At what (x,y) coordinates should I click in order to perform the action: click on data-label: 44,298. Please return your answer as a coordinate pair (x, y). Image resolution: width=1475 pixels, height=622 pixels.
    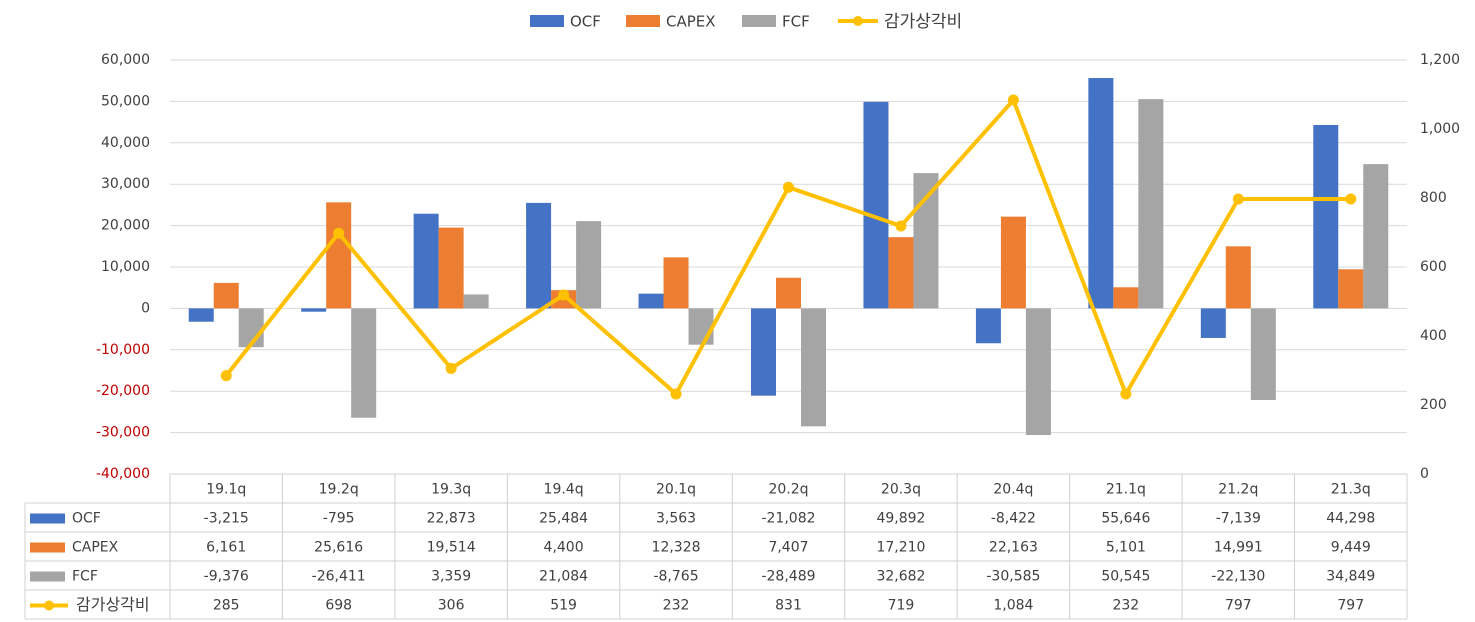
    Looking at the image, I should click on (1350, 519).